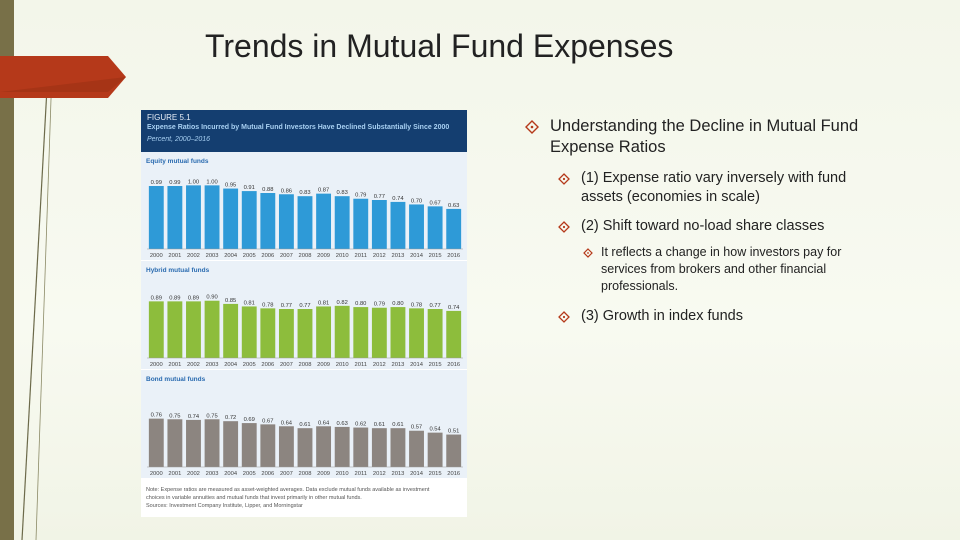 This screenshot has height=540, width=960. I want to click on bond-year-label: 2010, so click(342, 474).